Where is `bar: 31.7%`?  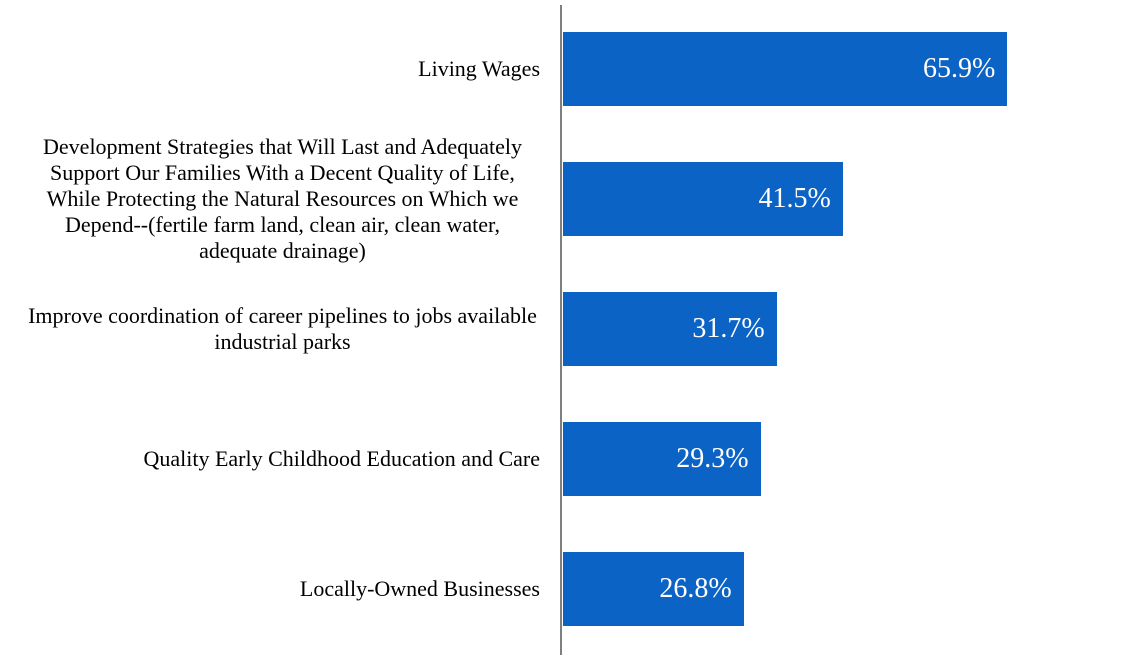
bar: 31.7% is located at coordinates (670, 329).